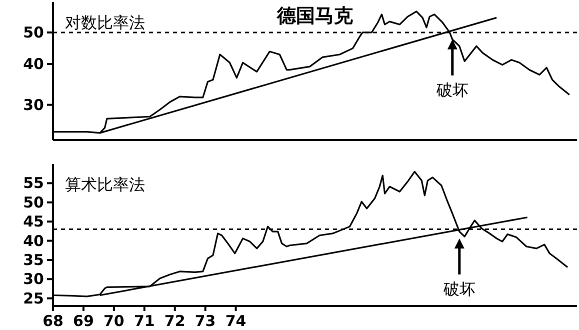 The width and height of the screenshot is (579, 330). Describe the element at coordinates (83, 321) in the screenshot. I see `x-tick-label: 69` at that location.